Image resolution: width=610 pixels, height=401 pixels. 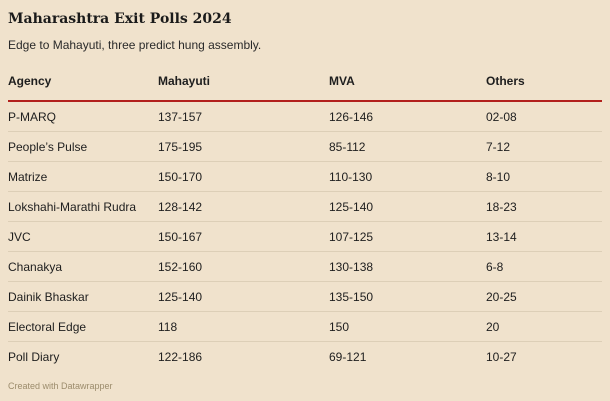 What do you see at coordinates (83, 236) in the screenshot?
I see `table-cell-agency: JVC` at bounding box center [83, 236].